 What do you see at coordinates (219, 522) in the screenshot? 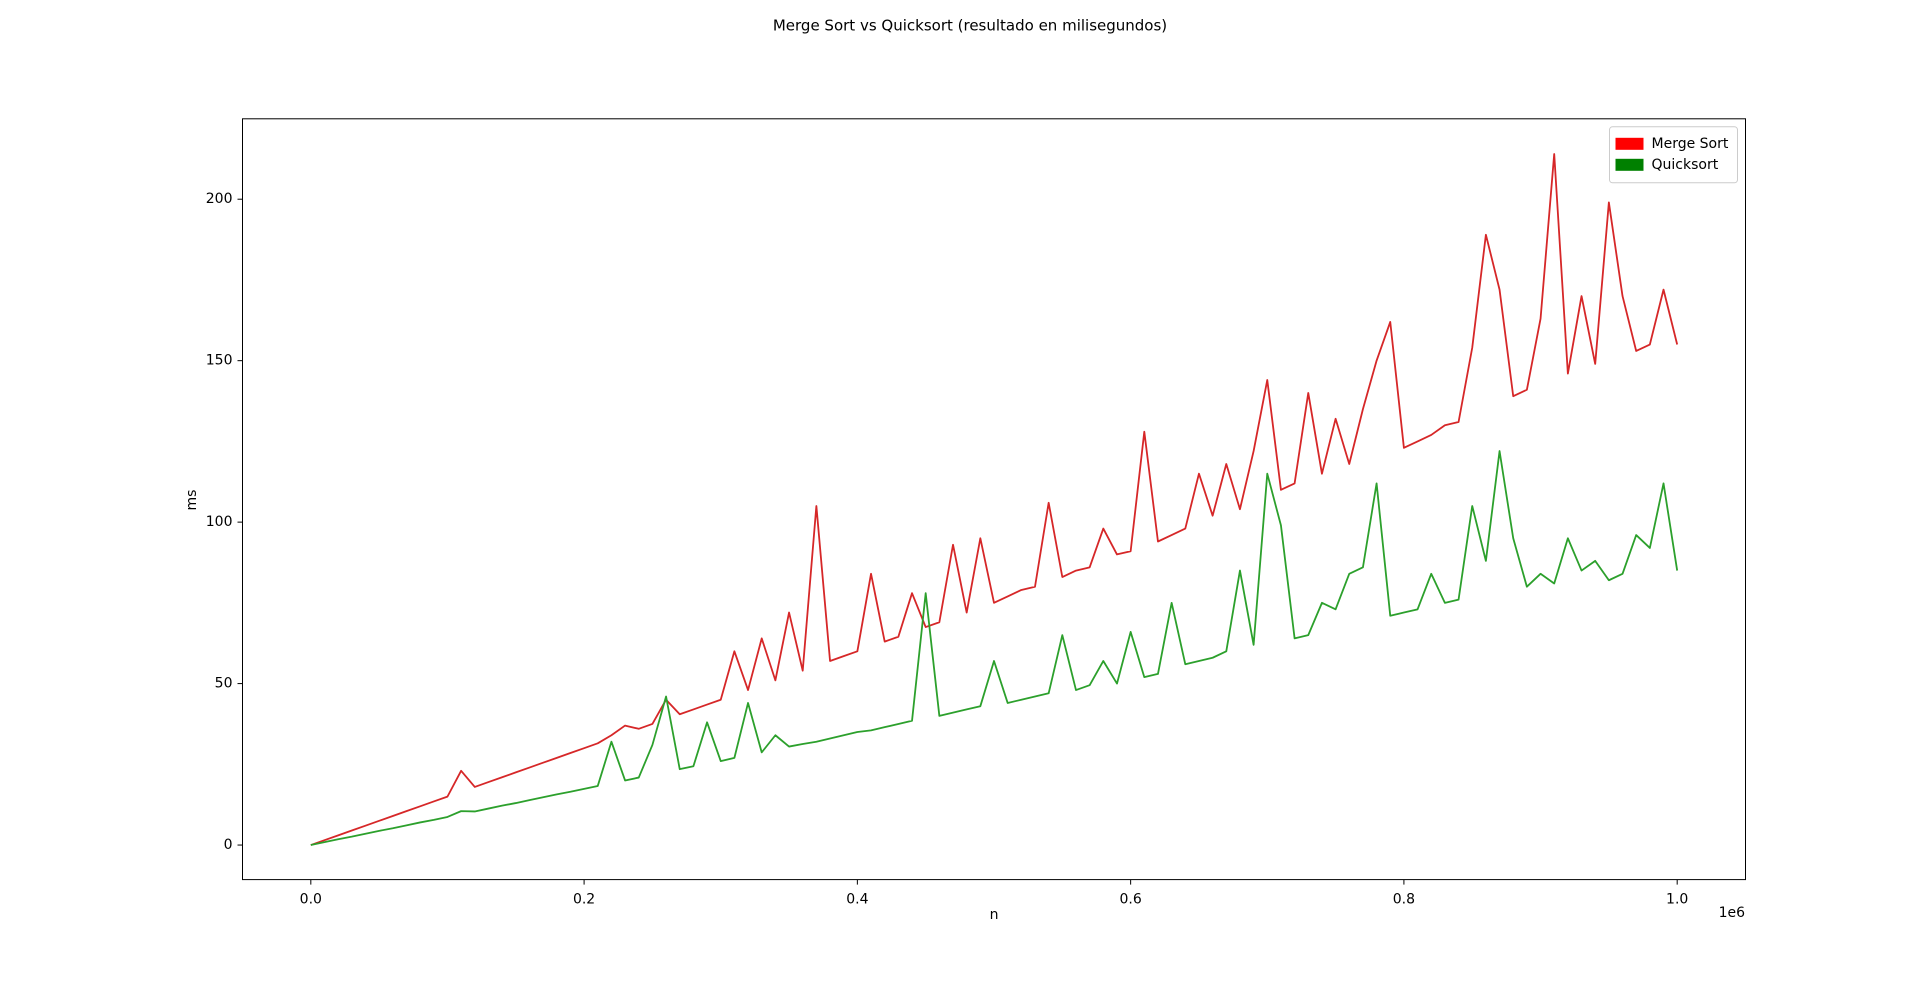
I see `y-tick-label: 100` at bounding box center [219, 522].